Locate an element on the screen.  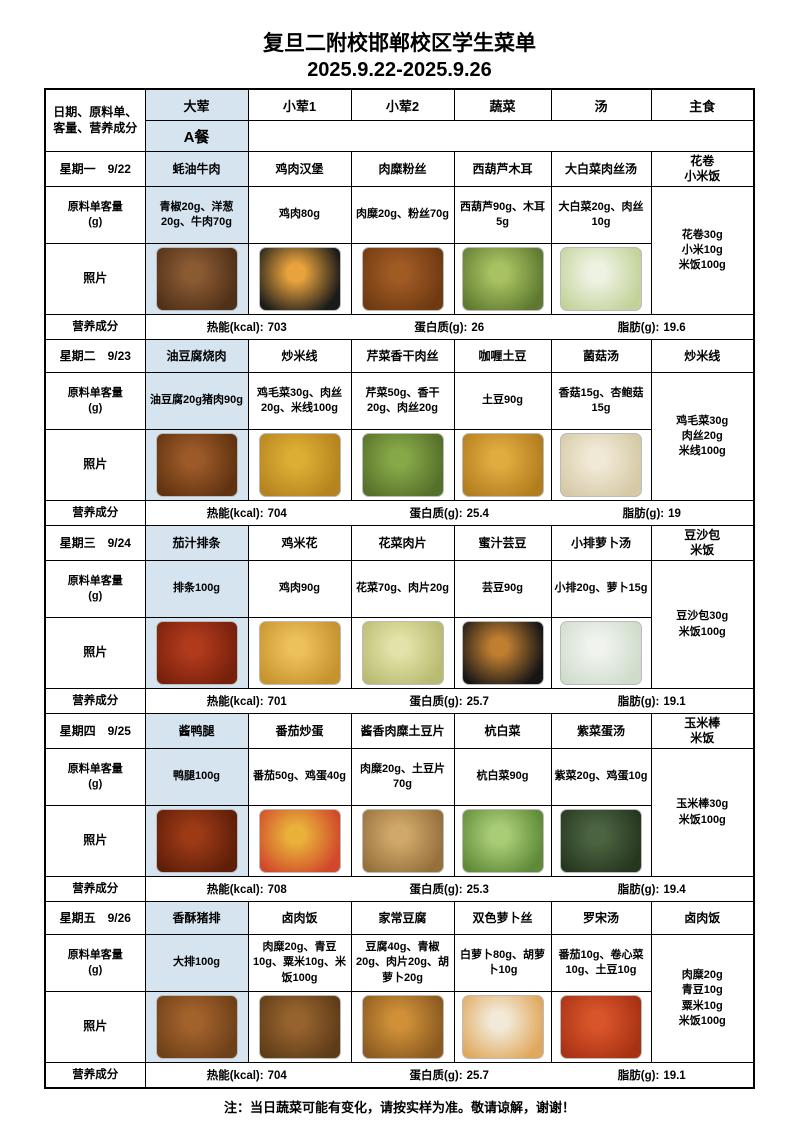
column-header-dahun: 大荤 is located at coordinates (196, 105).